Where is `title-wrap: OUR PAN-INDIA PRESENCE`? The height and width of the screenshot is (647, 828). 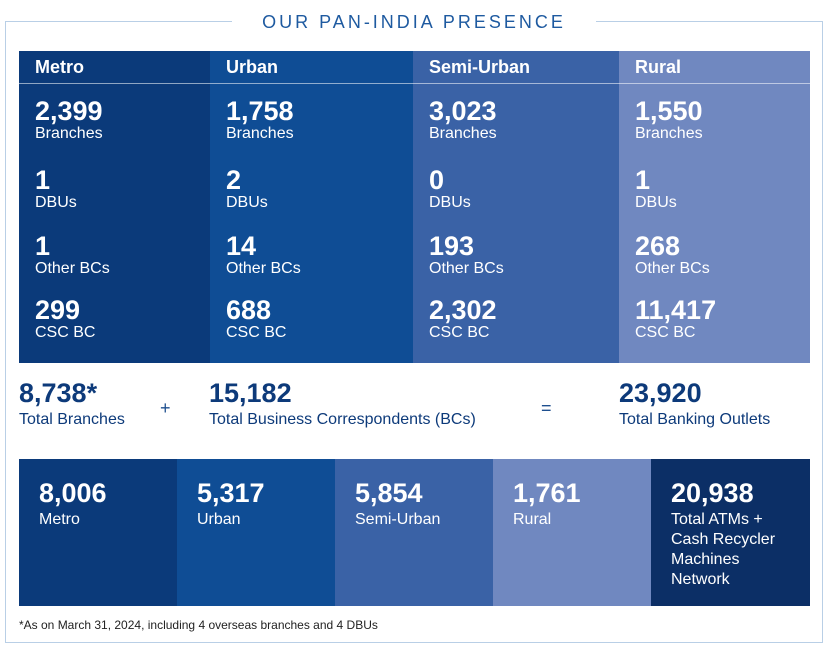
title-wrap: OUR PAN-INDIA PRESENCE is located at coordinates (414, 22).